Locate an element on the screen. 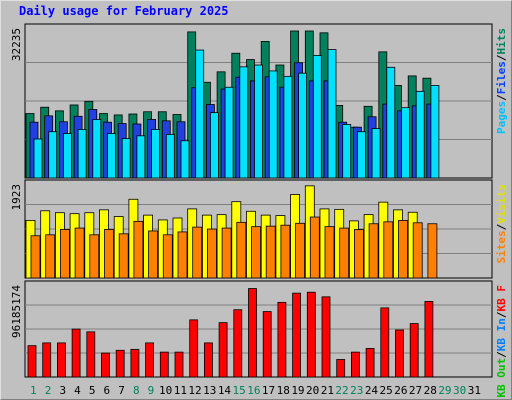 Image resolution: width=512 pixels, height=400 pixels. x-tick-label-day-15: 15 is located at coordinates (239, 390).